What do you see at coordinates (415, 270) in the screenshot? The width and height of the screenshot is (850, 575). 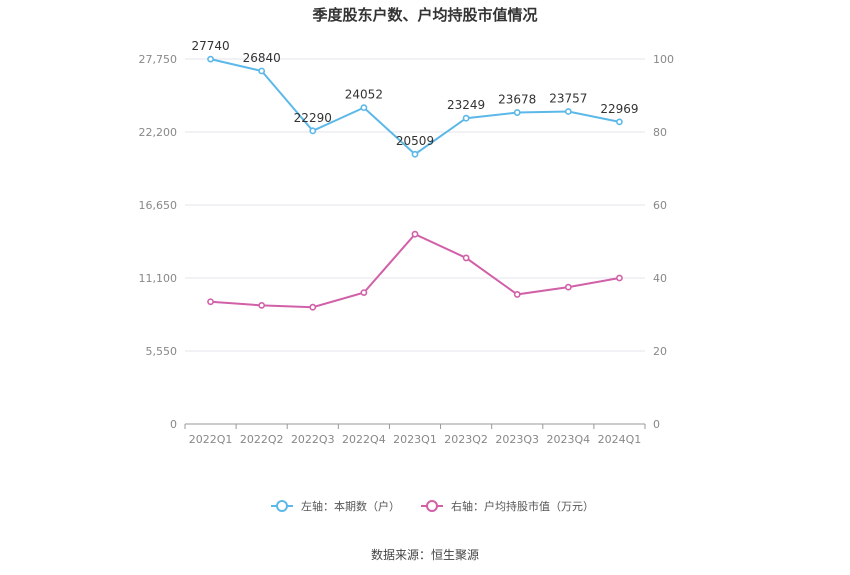 I see `series-line-right` at bounding box center [415, 270].